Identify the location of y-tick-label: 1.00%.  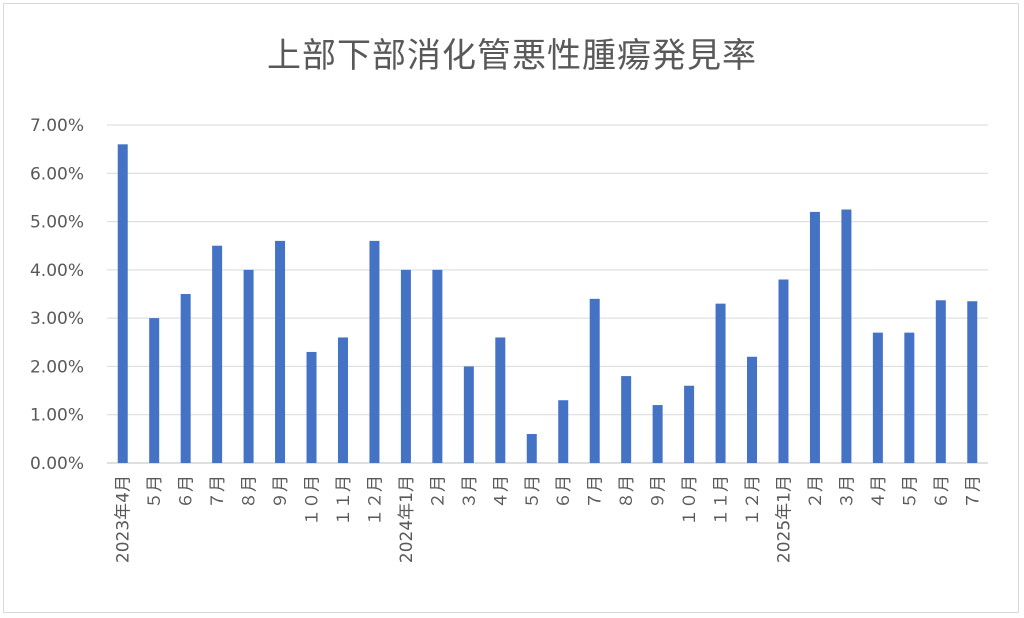
(57, 416).